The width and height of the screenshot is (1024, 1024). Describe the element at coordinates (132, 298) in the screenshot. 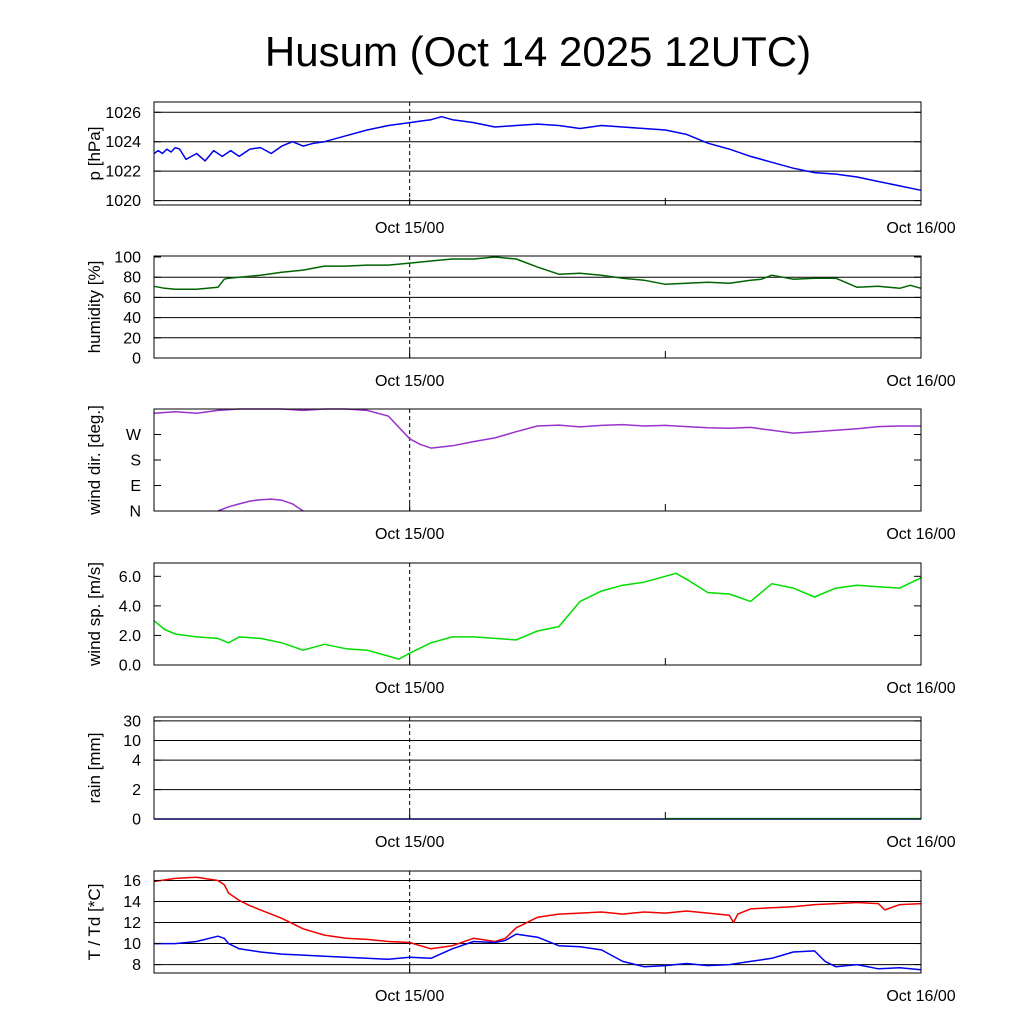

I see `y-tick-label: 60` at that location.